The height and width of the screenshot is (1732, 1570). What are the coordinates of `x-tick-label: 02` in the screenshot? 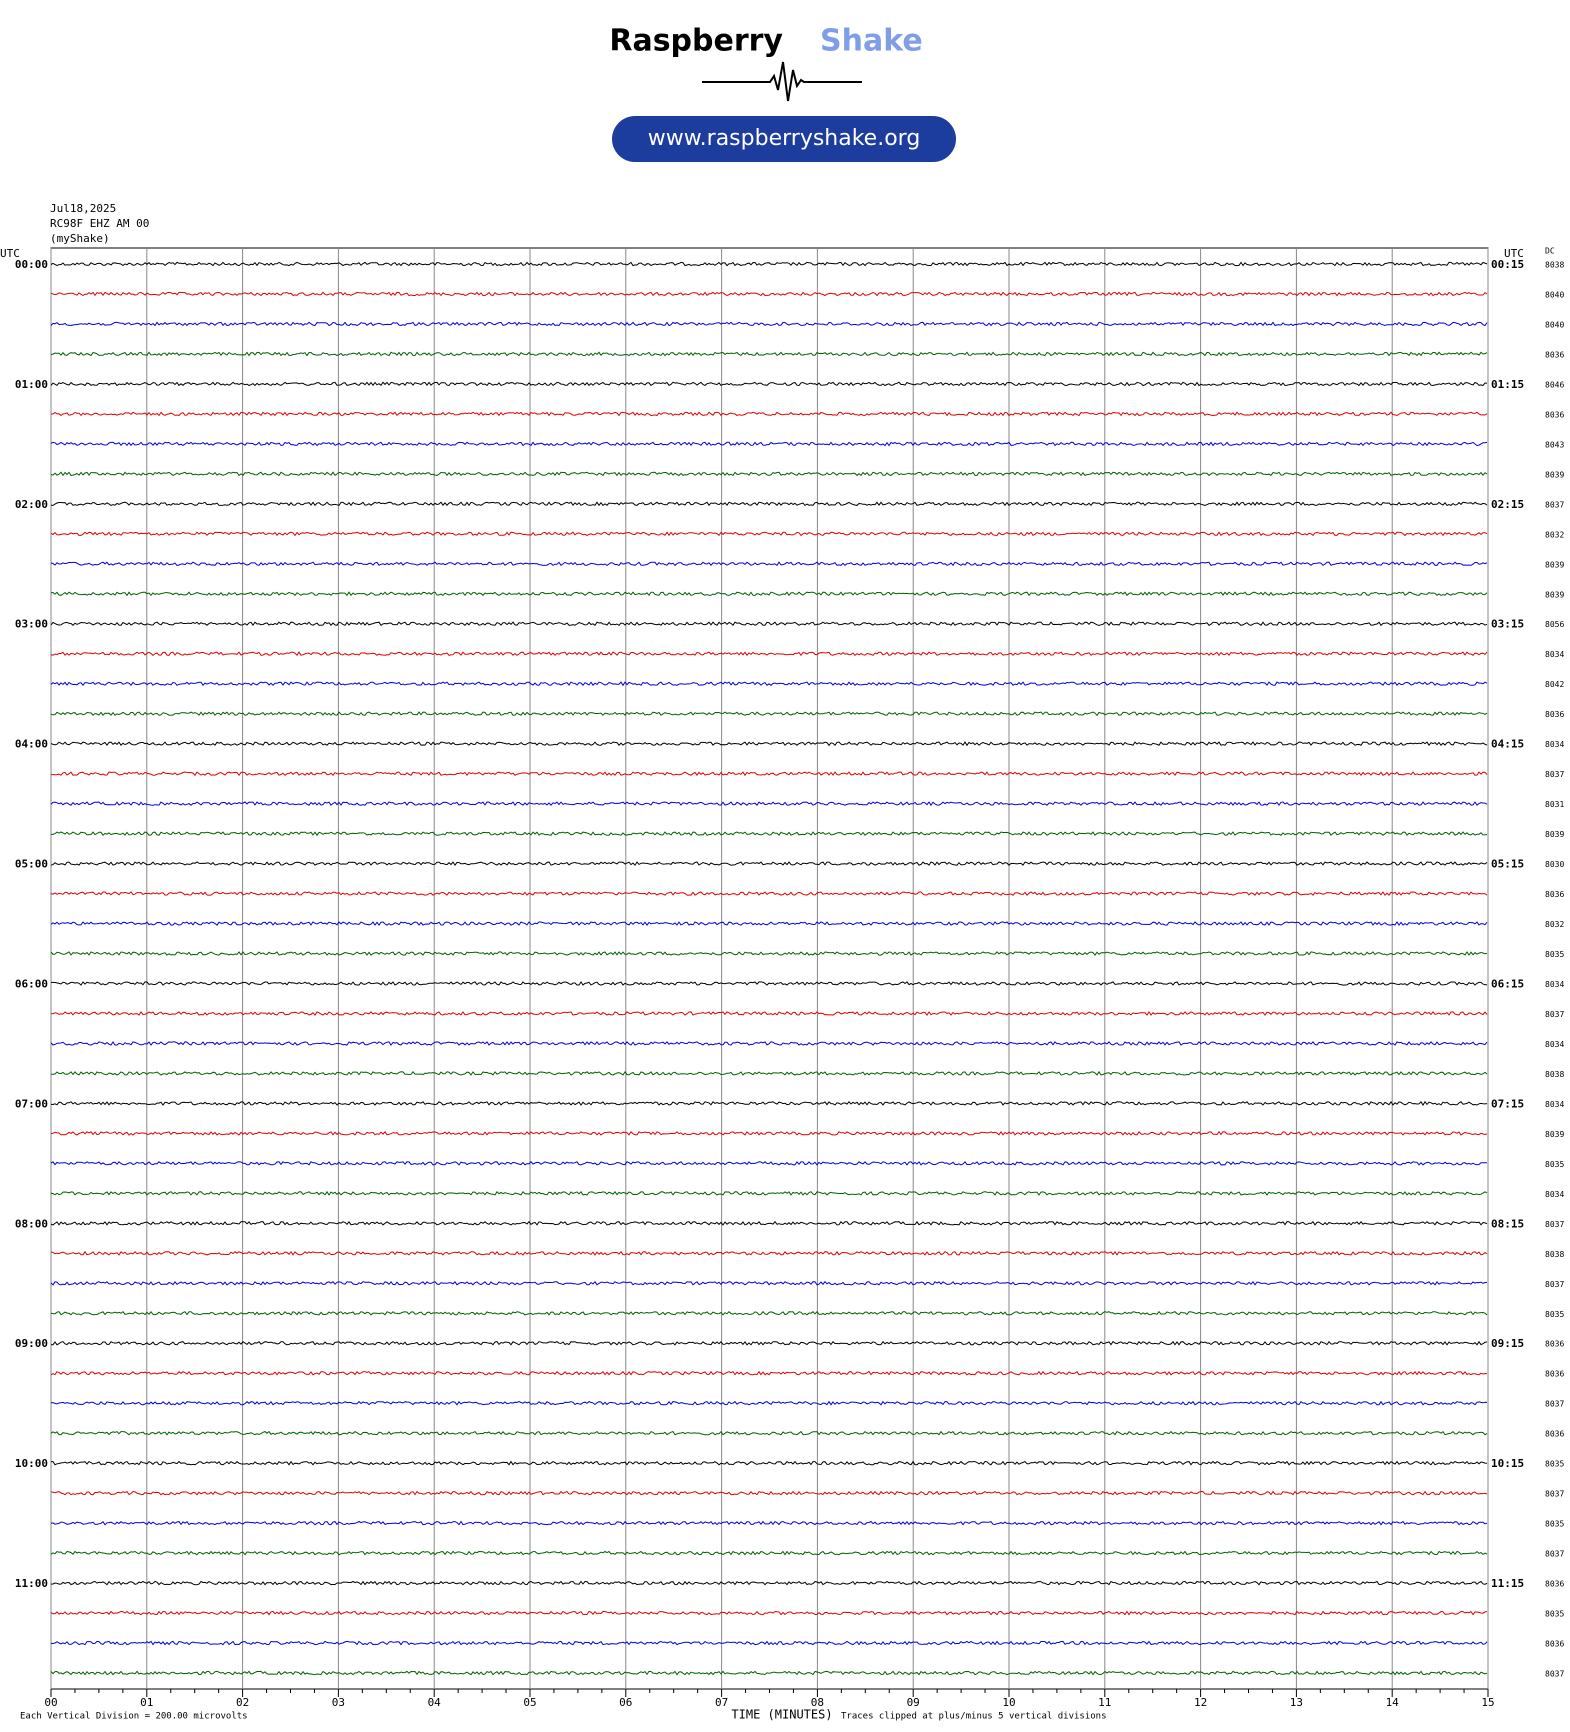 It's located at (242, 1702).